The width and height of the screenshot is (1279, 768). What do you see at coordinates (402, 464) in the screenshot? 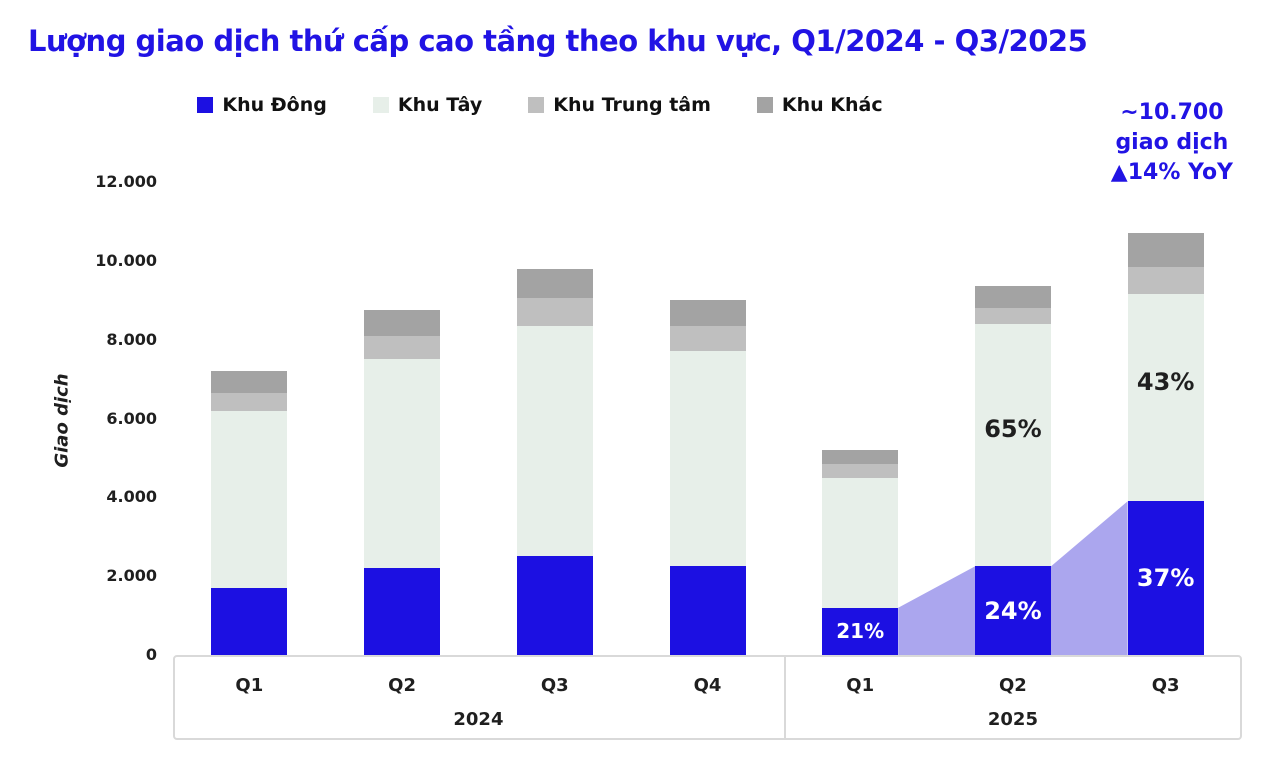
I see `bar-segment-Q2/2024-Khu Tây` at bounding box center [402, 464].